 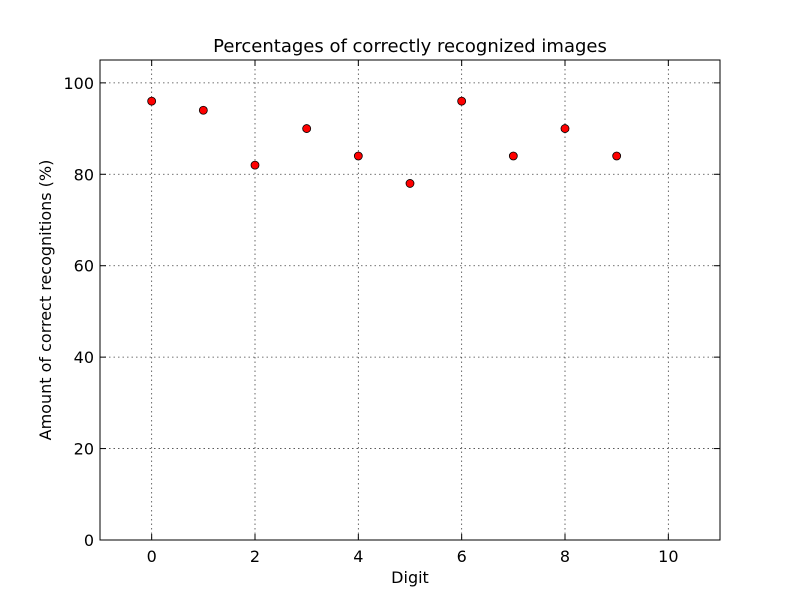 I want to click on x-tick-label: 10, so click(x=668, y=556).